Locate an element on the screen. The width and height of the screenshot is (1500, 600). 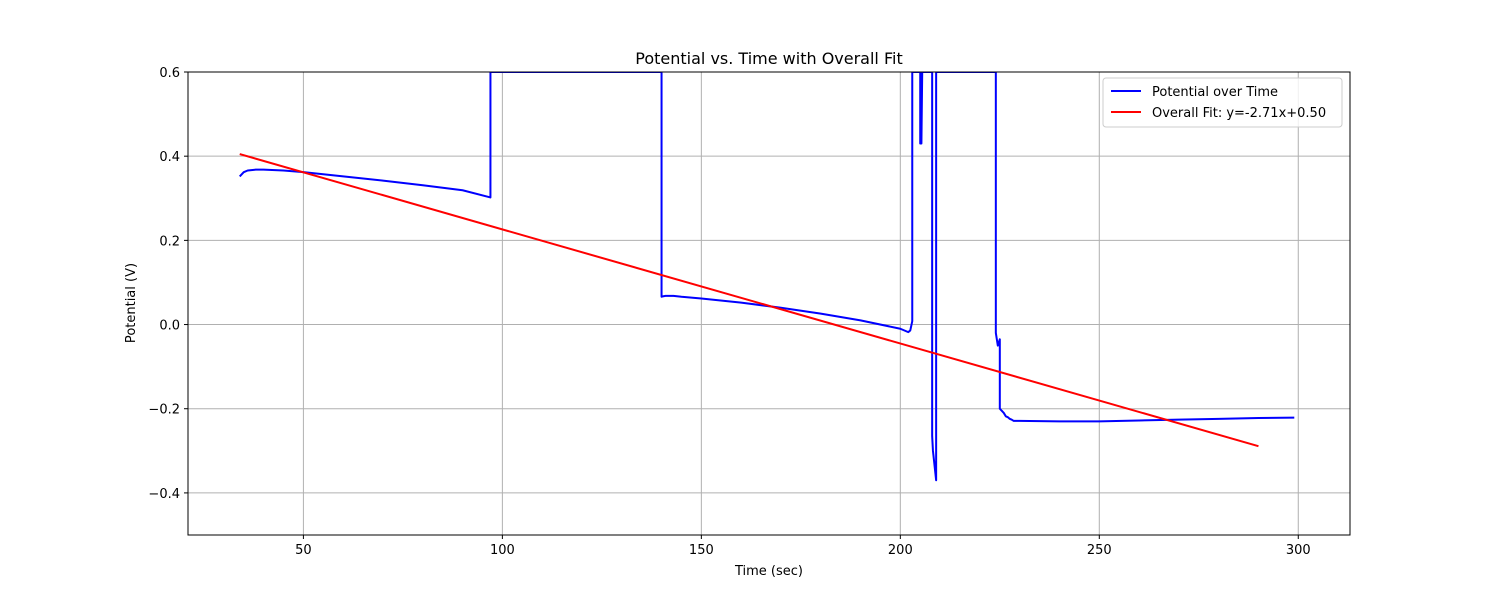
x-axis-label: Time (sec) is located at coordinates (768, 571).